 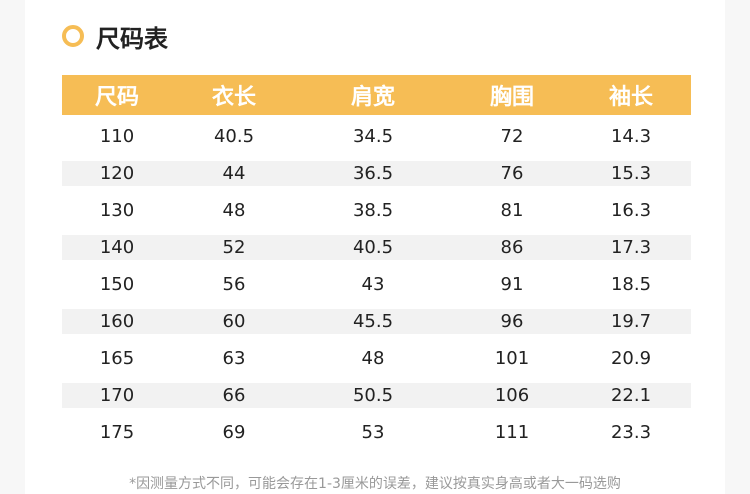 I want to click on table-row: 140 52 40.5 86 17.3, so click(x=376, y=247).